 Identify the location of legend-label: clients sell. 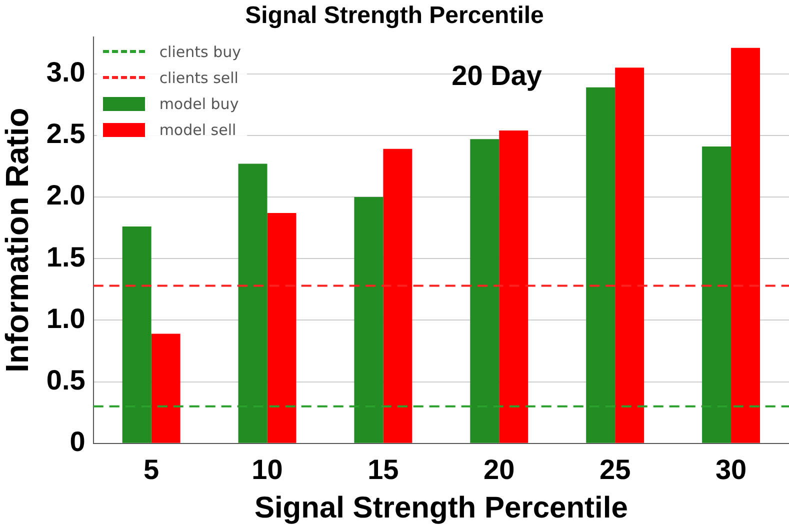
(198, 77).